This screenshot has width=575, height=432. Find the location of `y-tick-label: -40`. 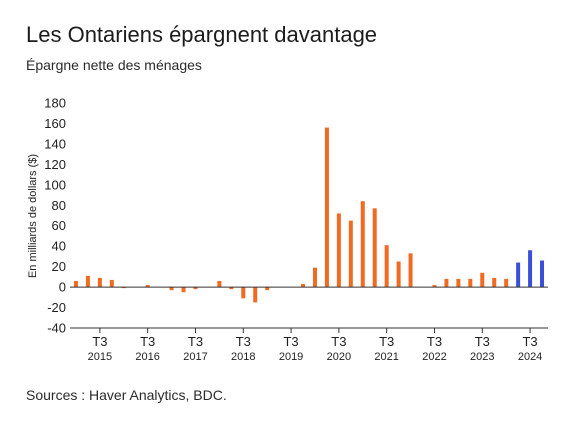

y-tick-label: -40 is located at coordinates (56, 328).